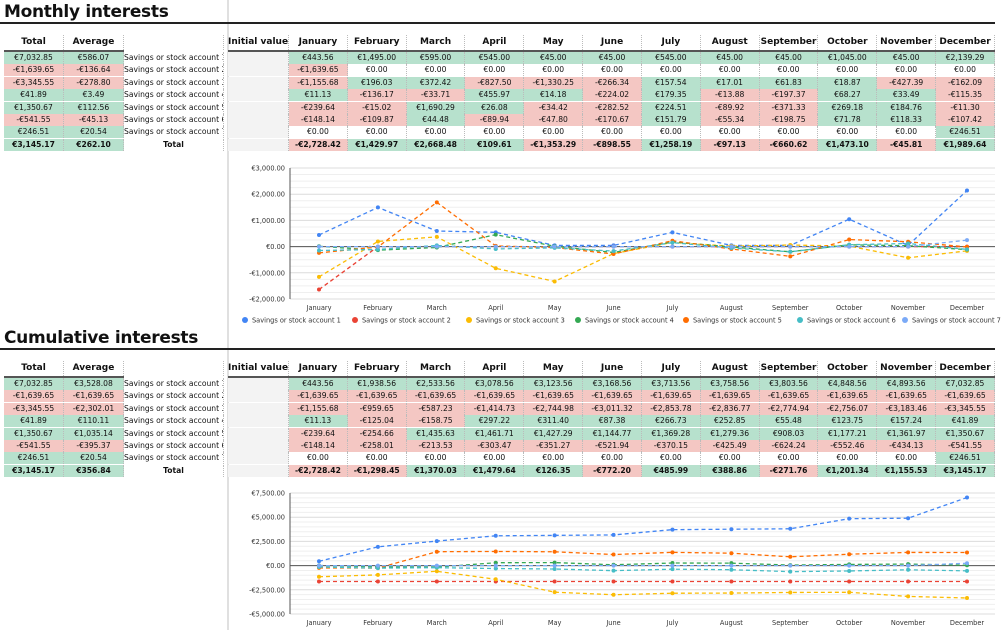 The height and width of the screenshot is (630, 1005). I want to click on value-cell-july: €0.00, so click(671, 132).